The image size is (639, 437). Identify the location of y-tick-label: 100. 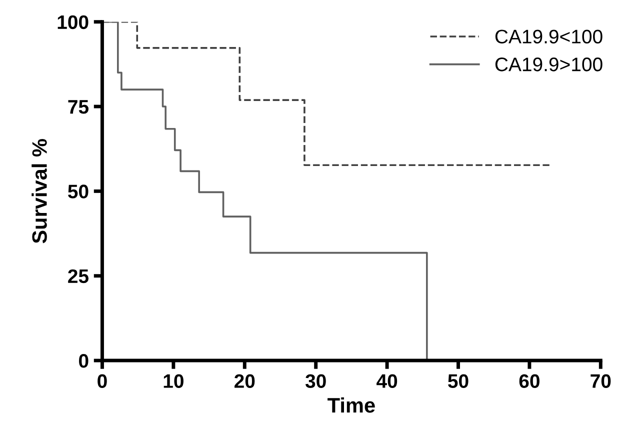
(73, 22).